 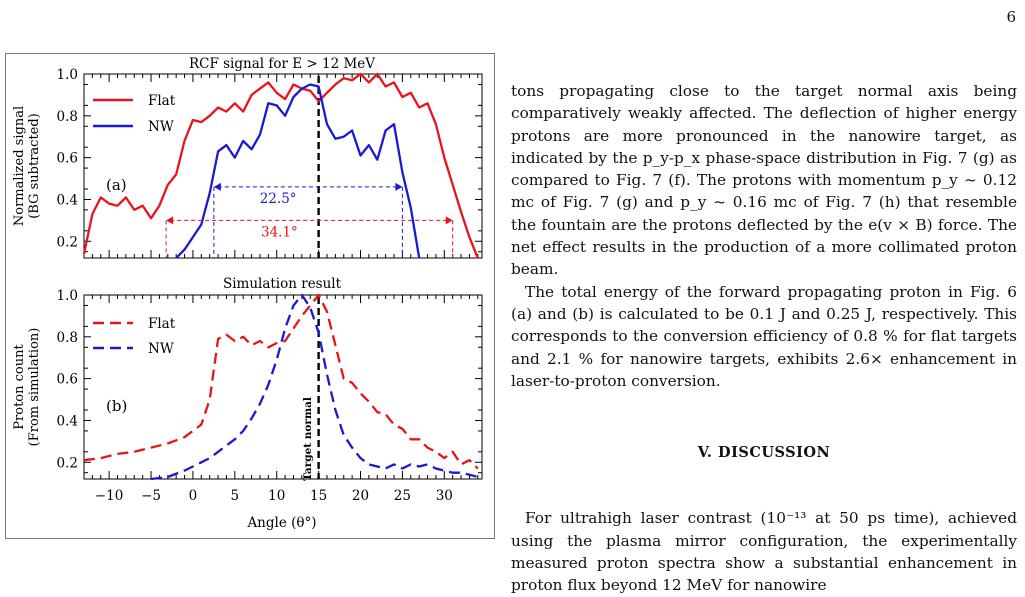 I want to click on panel-b-ylabel-line2: (From simulation), so click(x=34, y=387).